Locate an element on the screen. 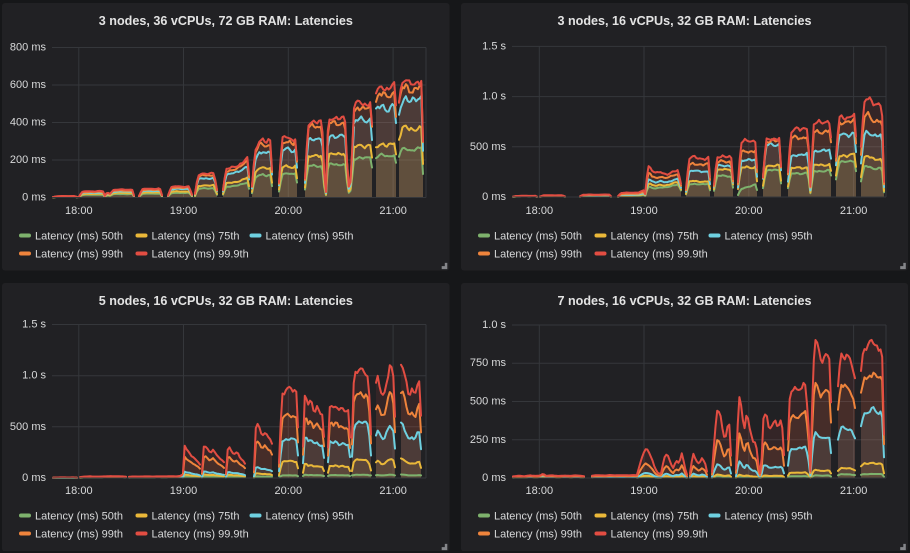 The height and width of the screenshot is (553, 910). svg-text: 800 ms is located at coordinates (28, 48).